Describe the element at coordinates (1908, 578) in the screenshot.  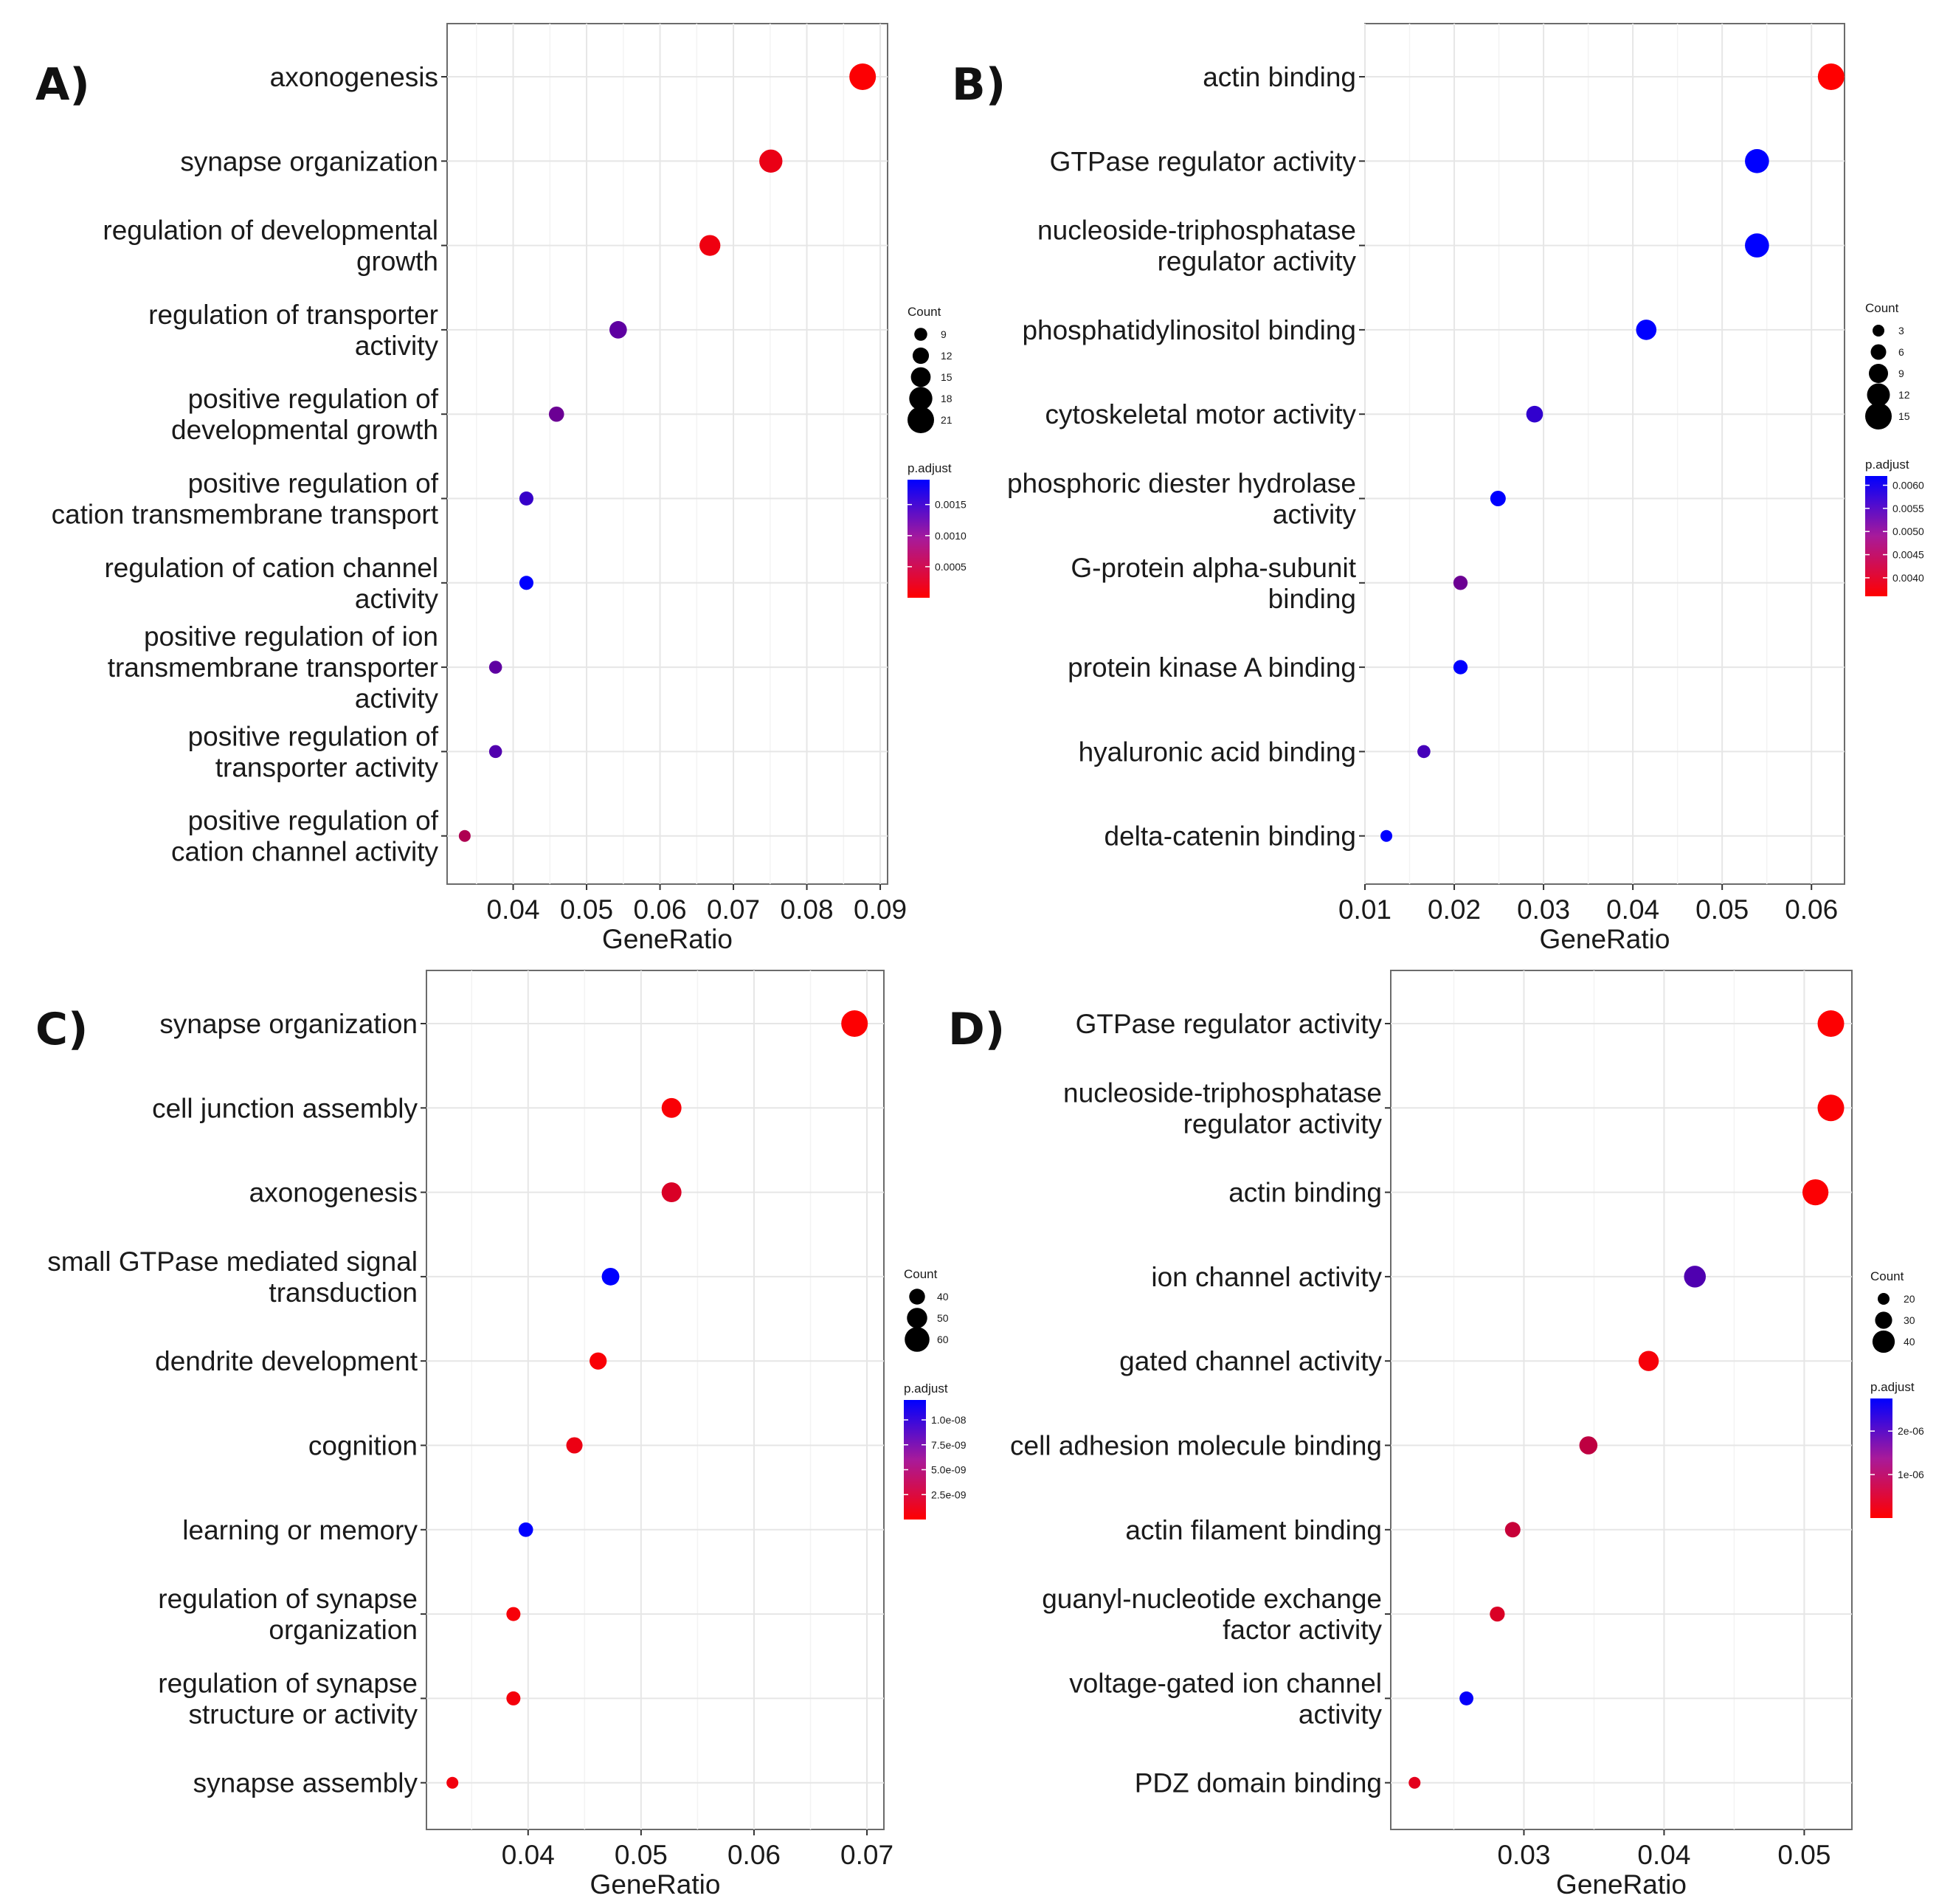
I see `color-legend-label: 0.0040` at that location.